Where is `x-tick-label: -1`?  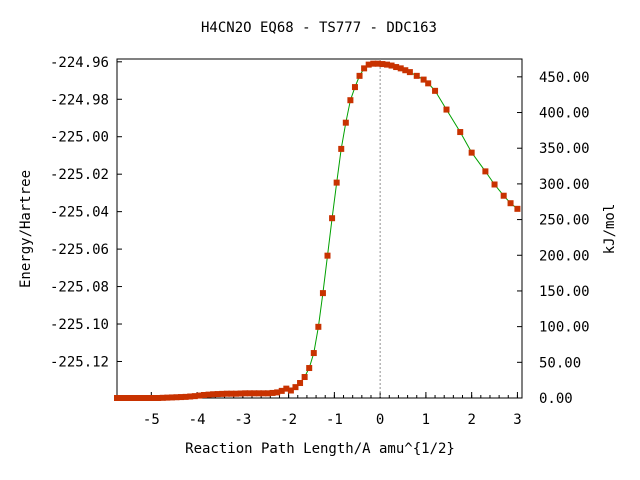
x-tick-label: -1 is located at coordinates (334, 420).